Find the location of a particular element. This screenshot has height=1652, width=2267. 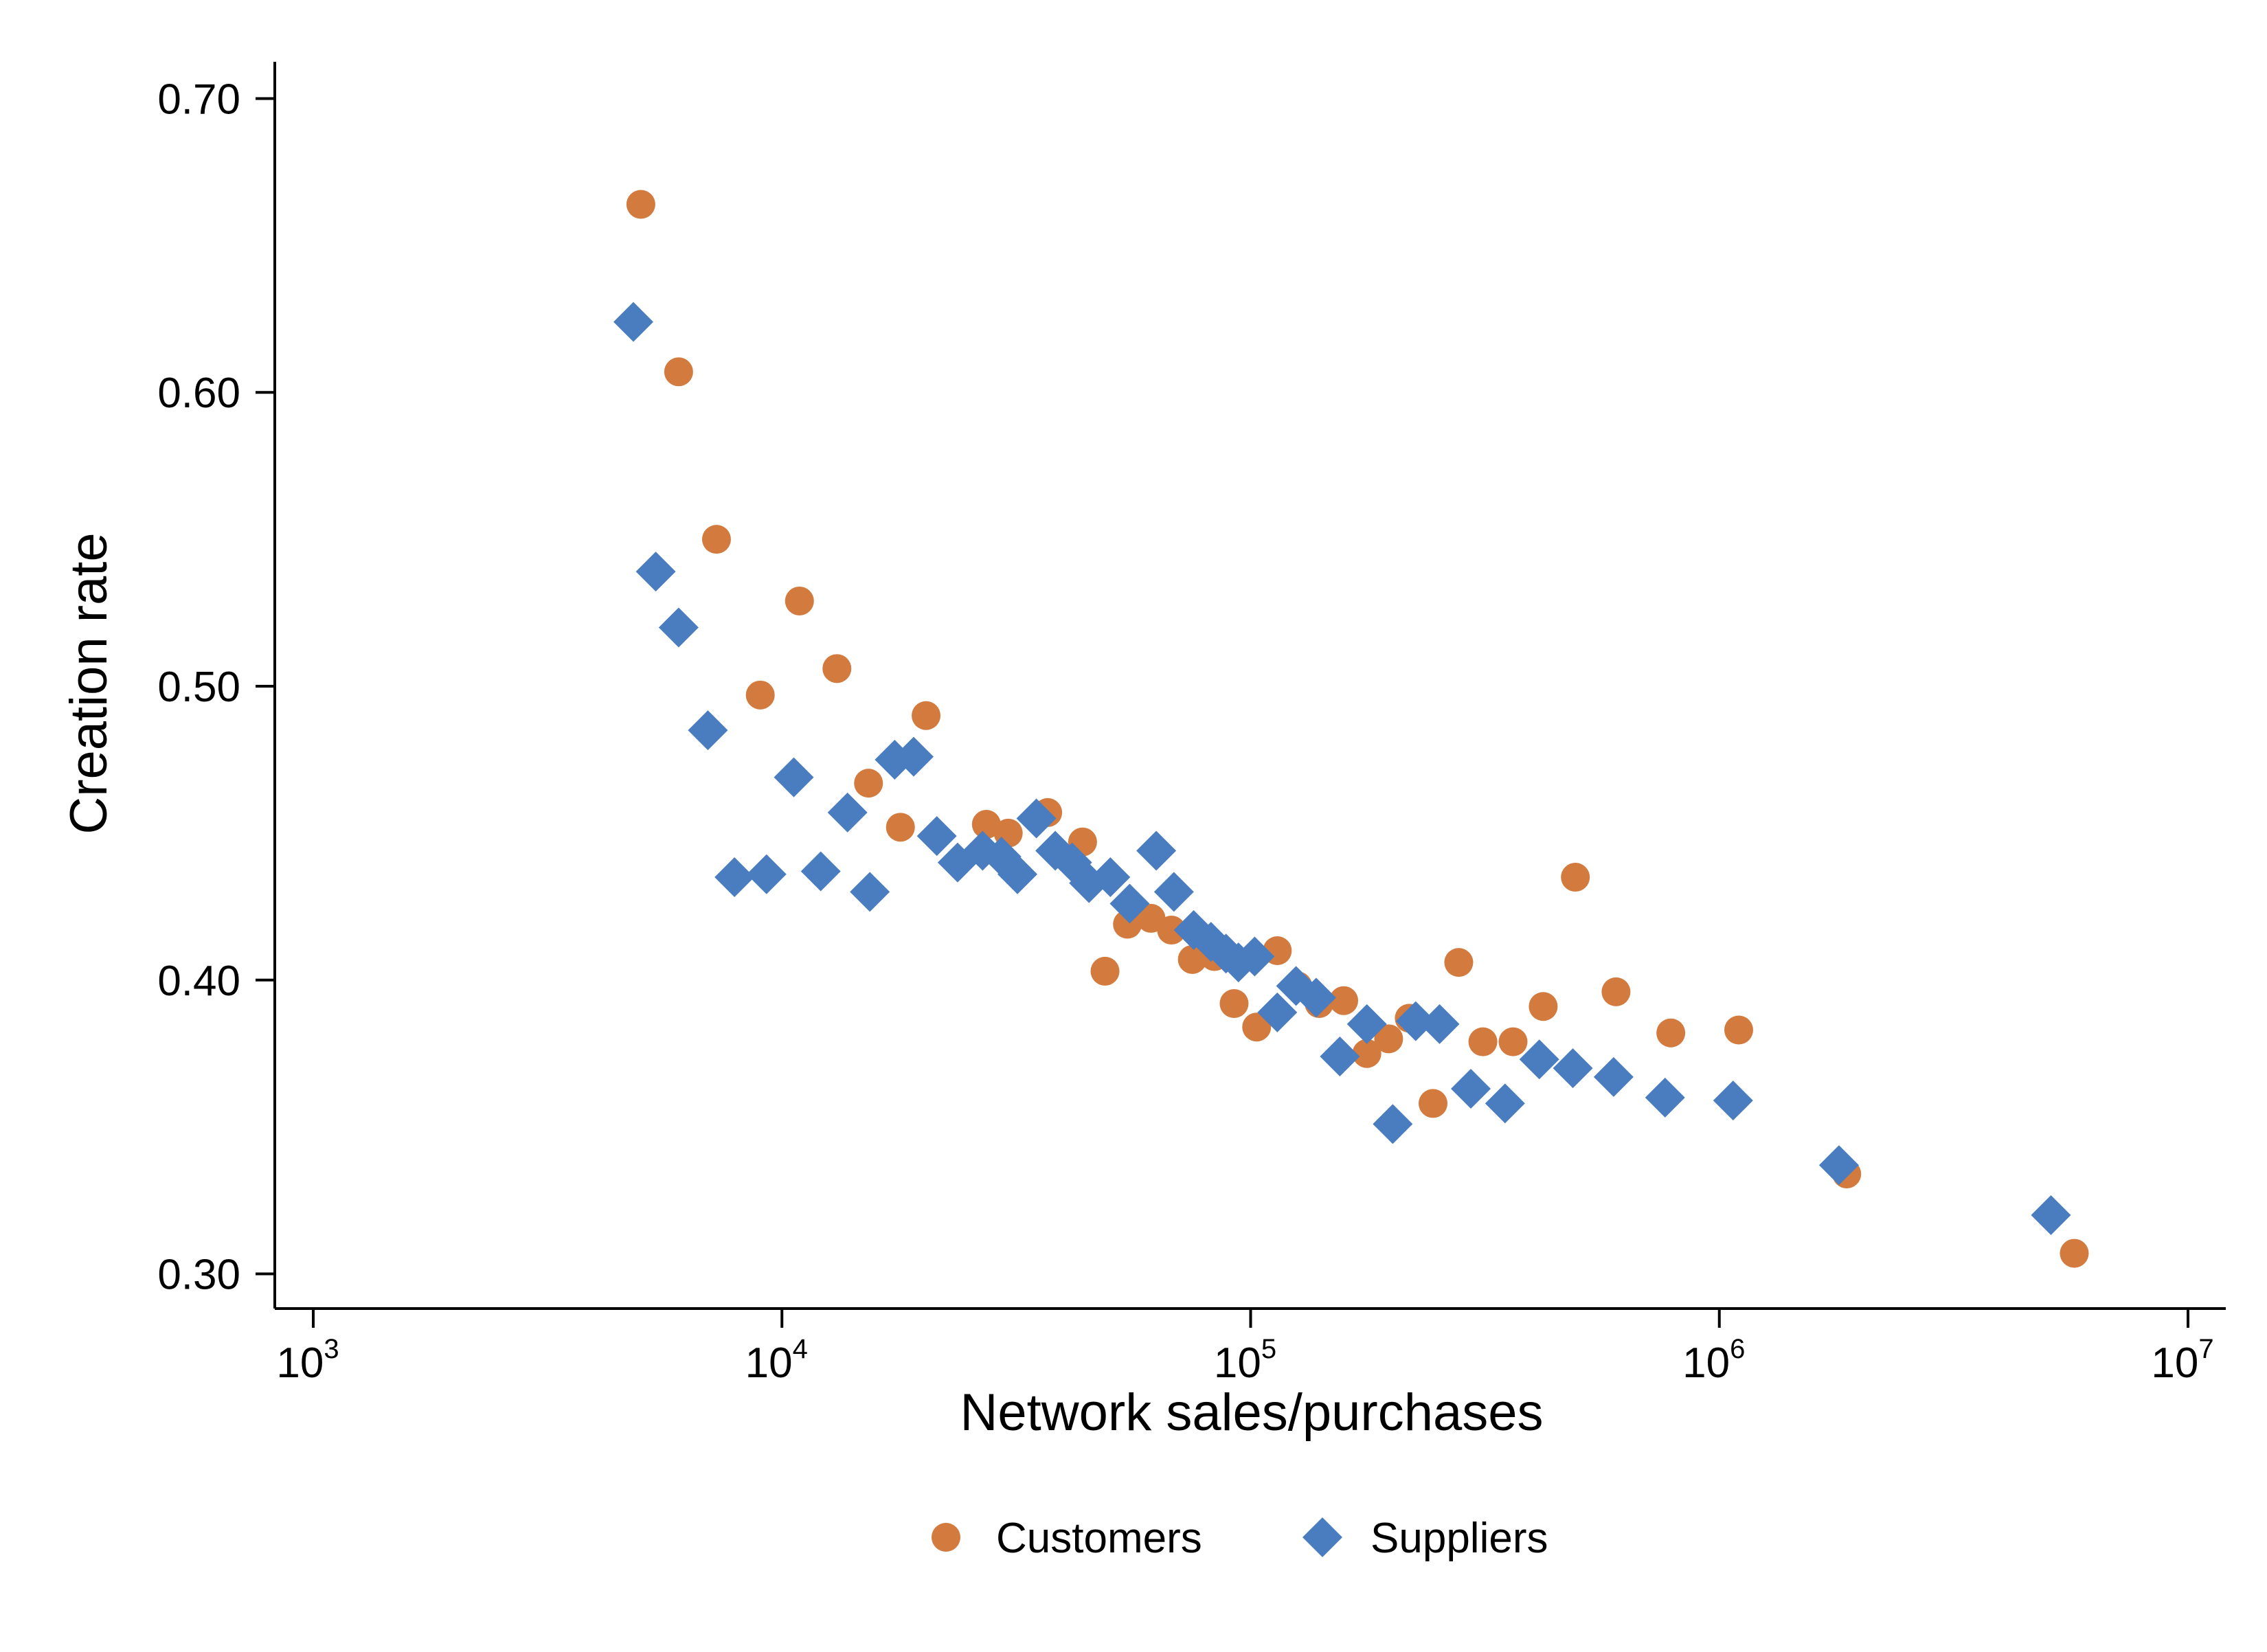

x-tick-label: 10³ is located at coordinates (307, 1360).